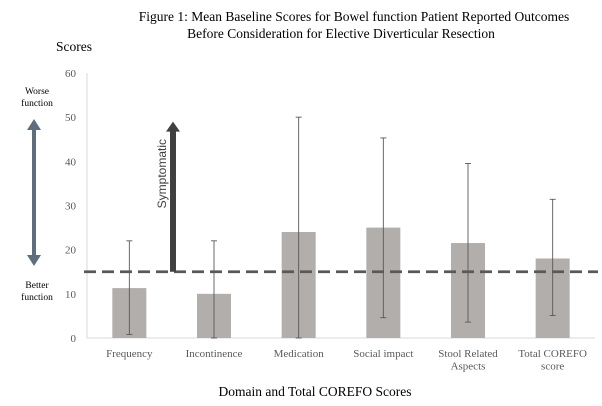 The height and width of the screenshot is (406, 602). What do you see at coordinates (214, 354) in the screenshot?
I see `x-tick-label-1: Incontinence` at bounding box center [214, 354].